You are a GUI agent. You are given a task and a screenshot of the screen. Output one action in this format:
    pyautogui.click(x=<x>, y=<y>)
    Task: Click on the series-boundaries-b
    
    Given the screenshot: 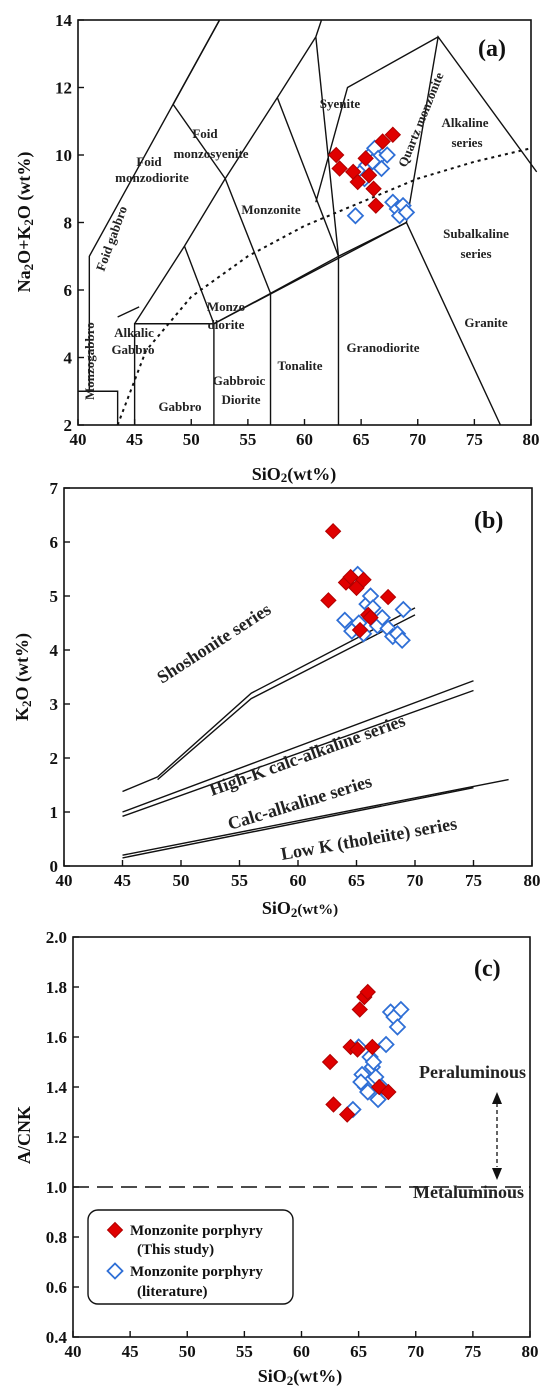 What is the action you would take?
    pyautogui.click(x=315, y=733)
    